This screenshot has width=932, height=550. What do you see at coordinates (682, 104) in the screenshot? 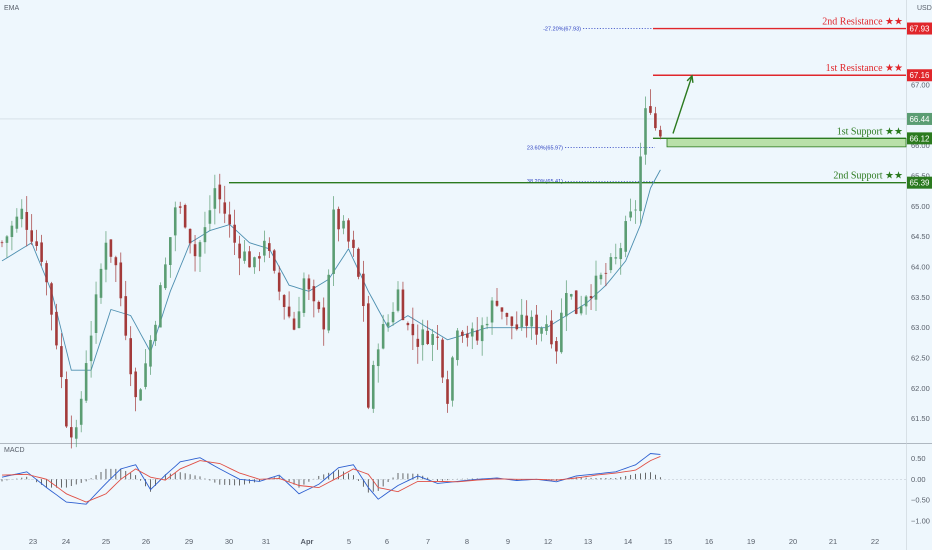
I see `projection-arrow` at bounding box center [682, 104].